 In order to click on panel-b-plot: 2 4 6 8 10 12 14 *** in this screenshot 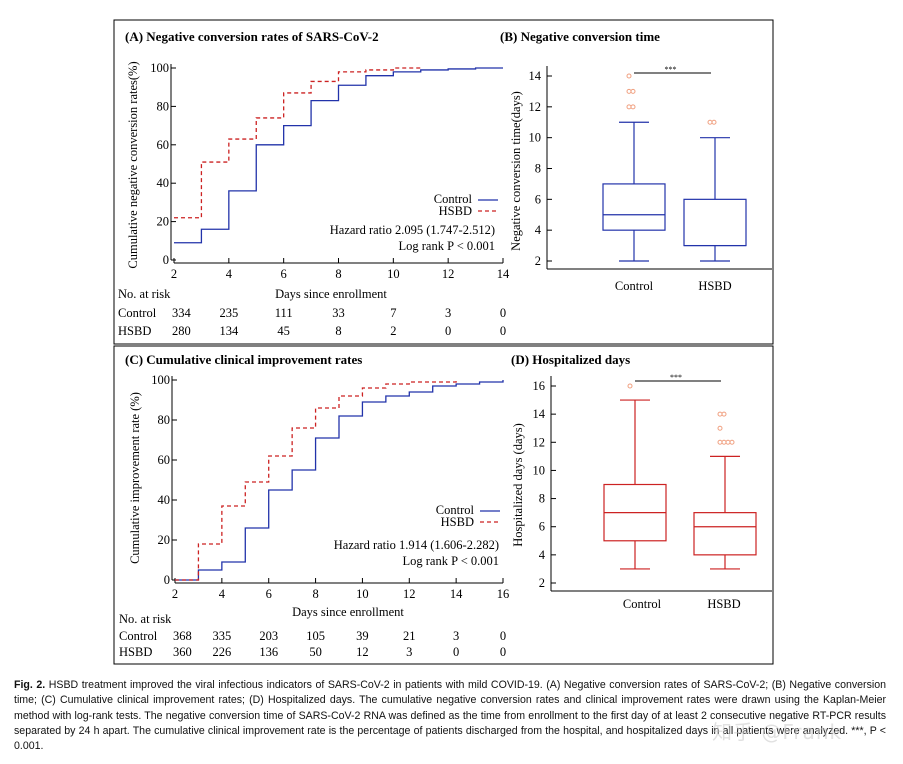, I will do `click(650, 167)`.